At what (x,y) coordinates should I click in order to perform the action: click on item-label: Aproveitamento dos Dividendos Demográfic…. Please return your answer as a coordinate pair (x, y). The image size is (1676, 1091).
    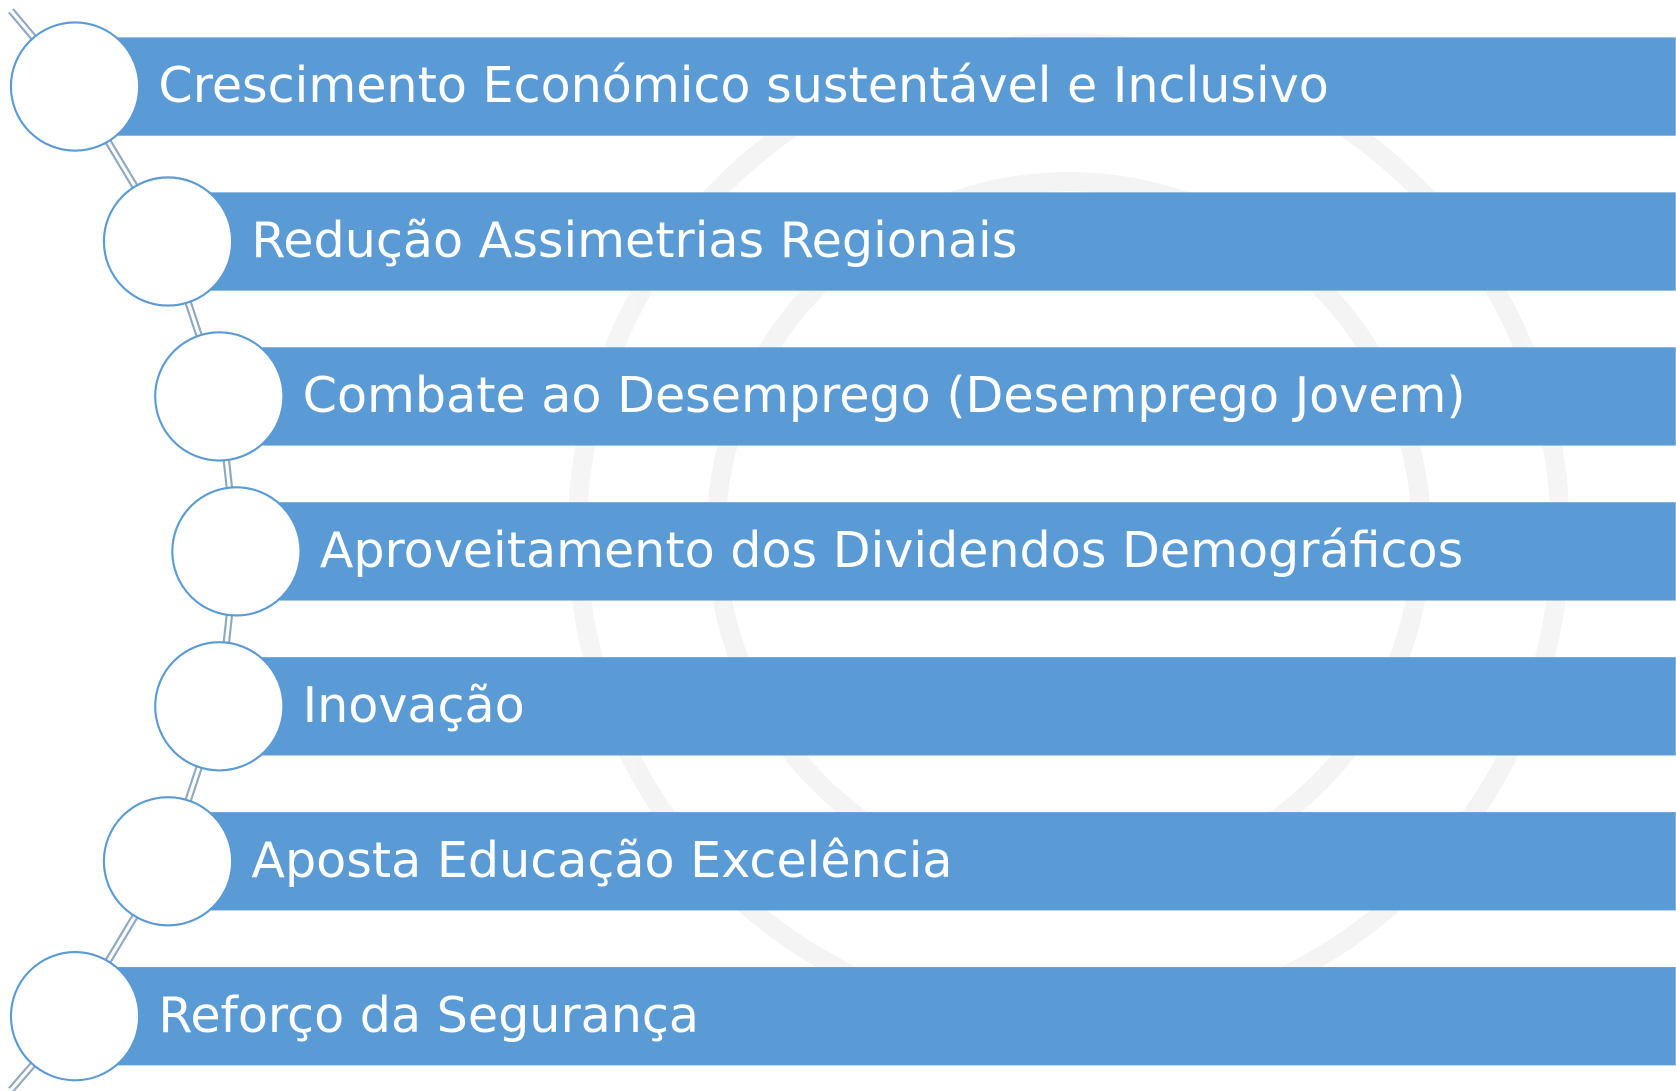
    Looking at the image, I should click on (891, 550).